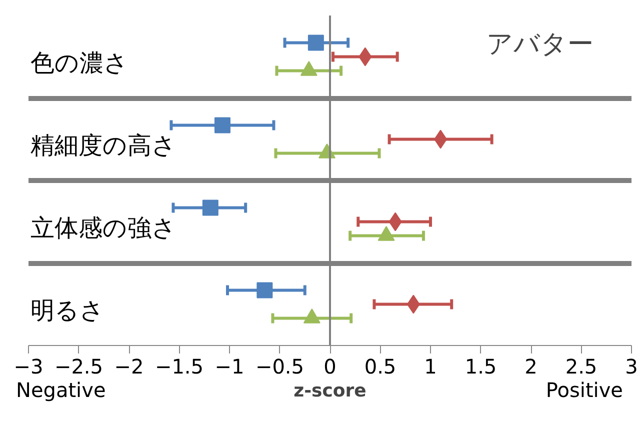 The image size is (639, 434). Describe the element at coordinates (103, 228) in the screenshot. I see `y-tick-label: 立体感の強さ` at that location.